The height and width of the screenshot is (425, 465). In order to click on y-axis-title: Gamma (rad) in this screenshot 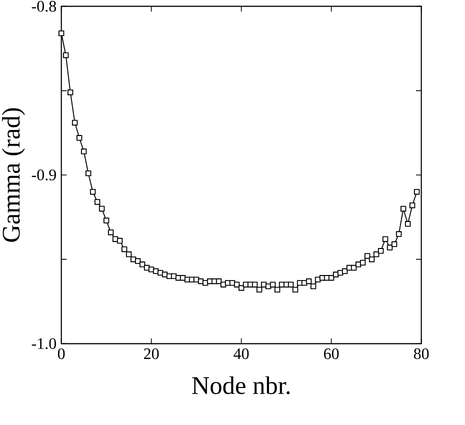, I will do `click(13, 175)`.